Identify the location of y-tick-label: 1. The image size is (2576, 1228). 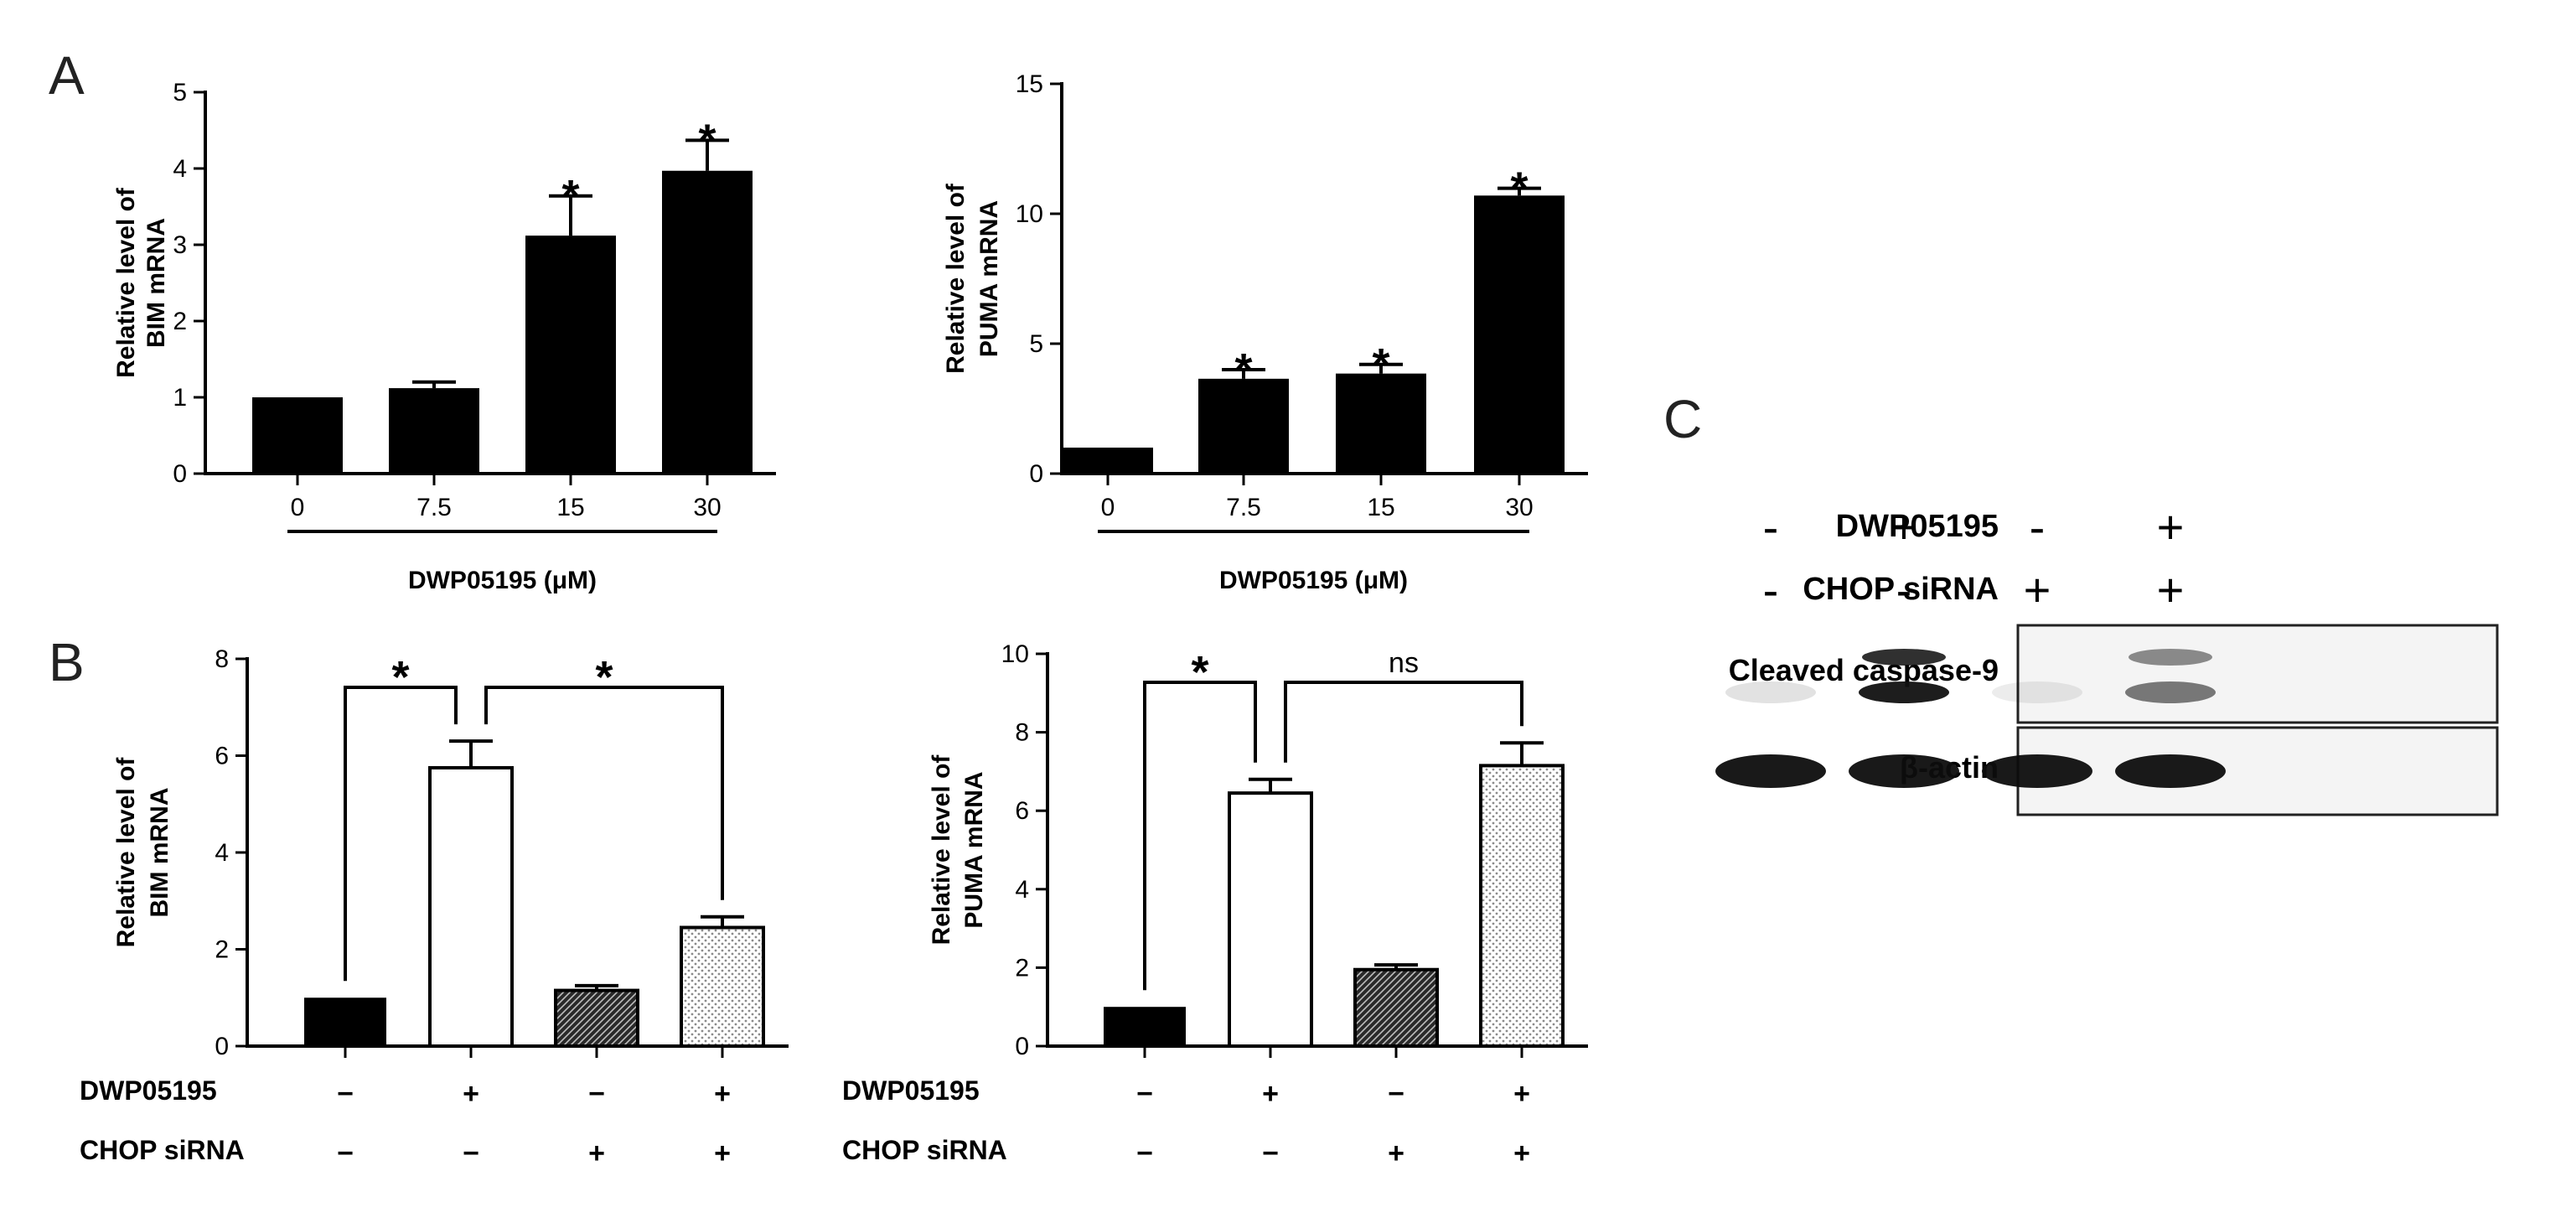
(180, 398).